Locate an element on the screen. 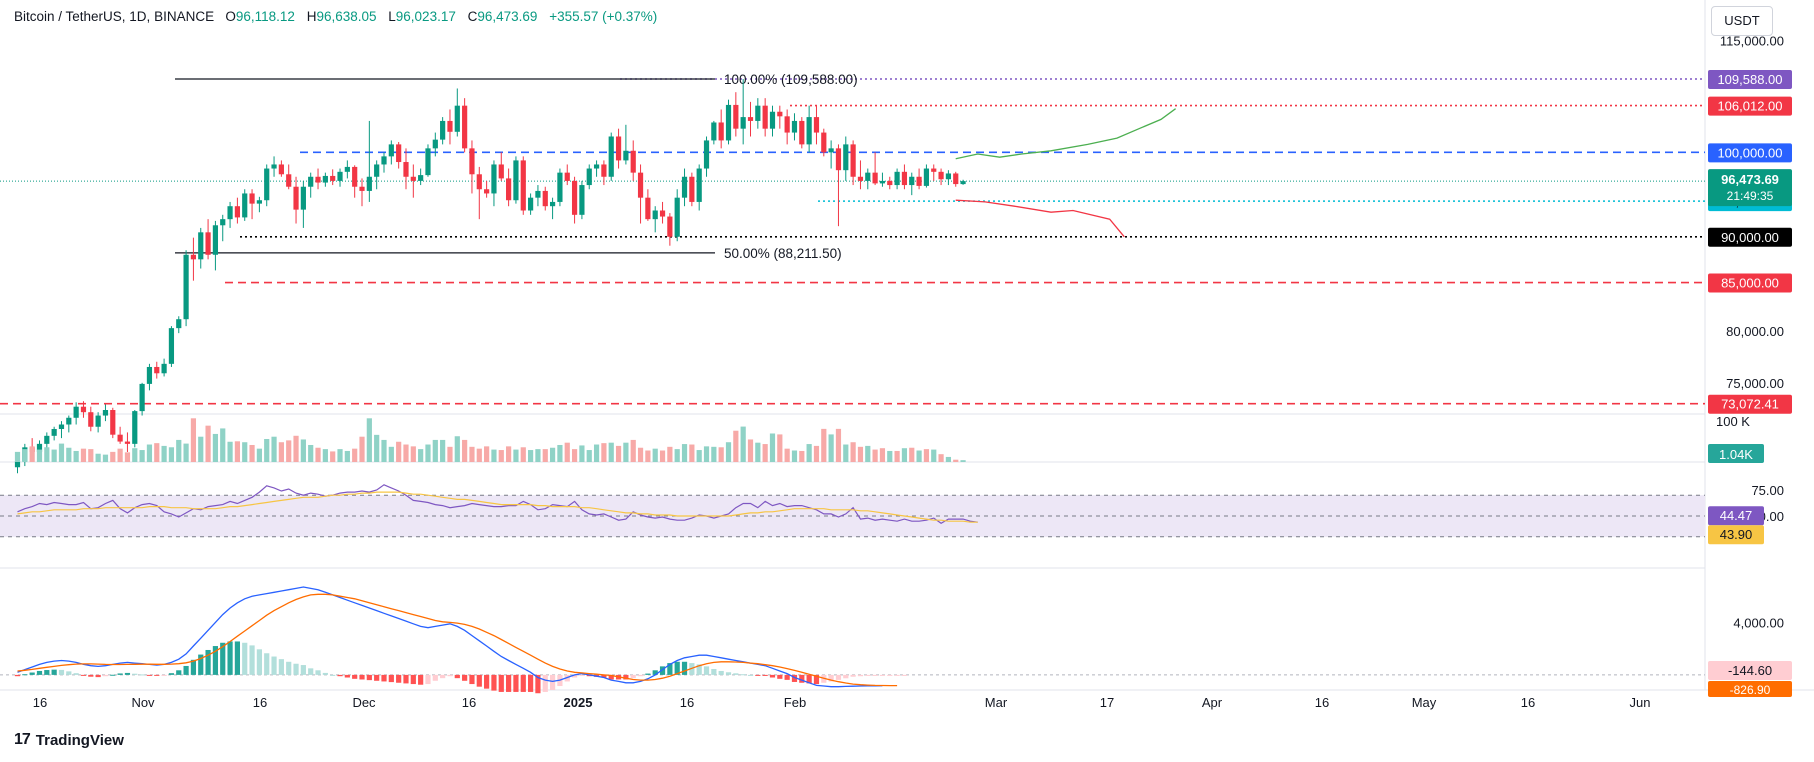  time-tick-label: Jun is located at coordinates (1640, 702).